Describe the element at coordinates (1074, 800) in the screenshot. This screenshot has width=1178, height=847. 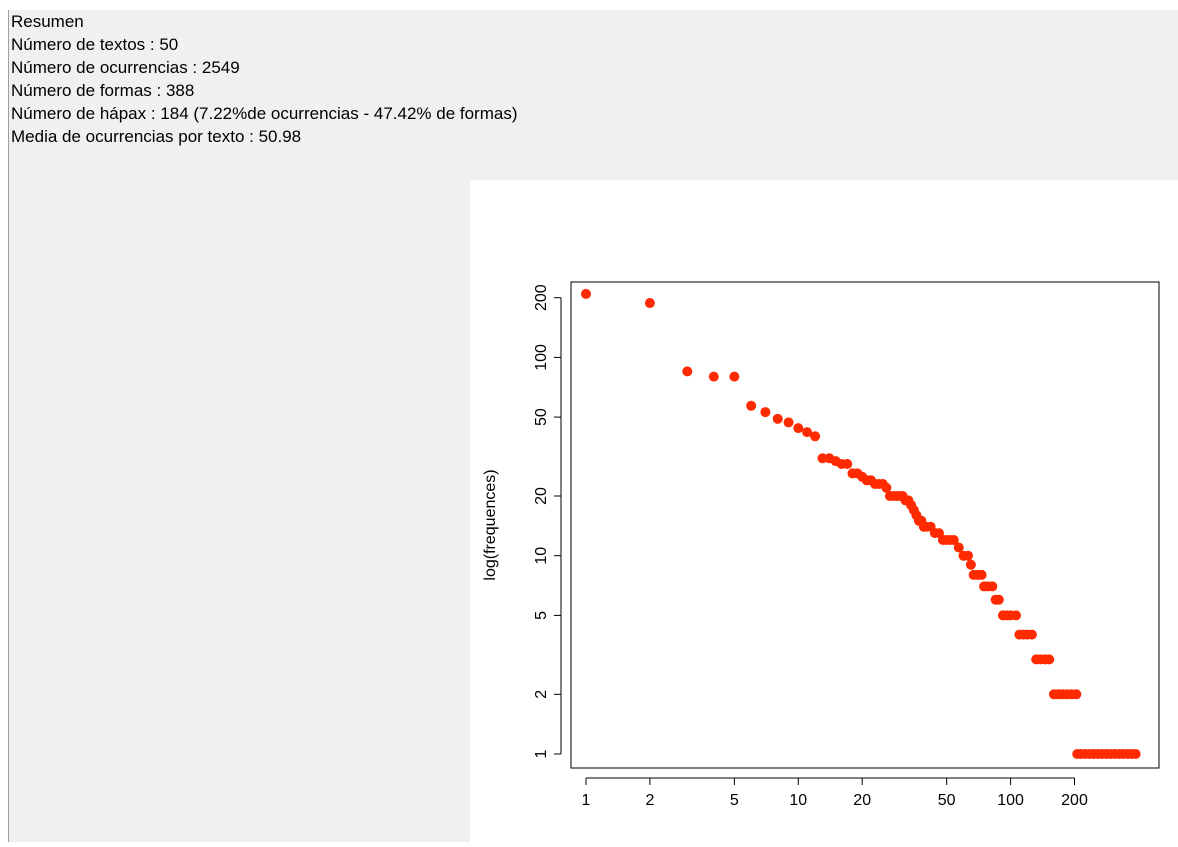
I see `x-tick-label: 200` at that location.